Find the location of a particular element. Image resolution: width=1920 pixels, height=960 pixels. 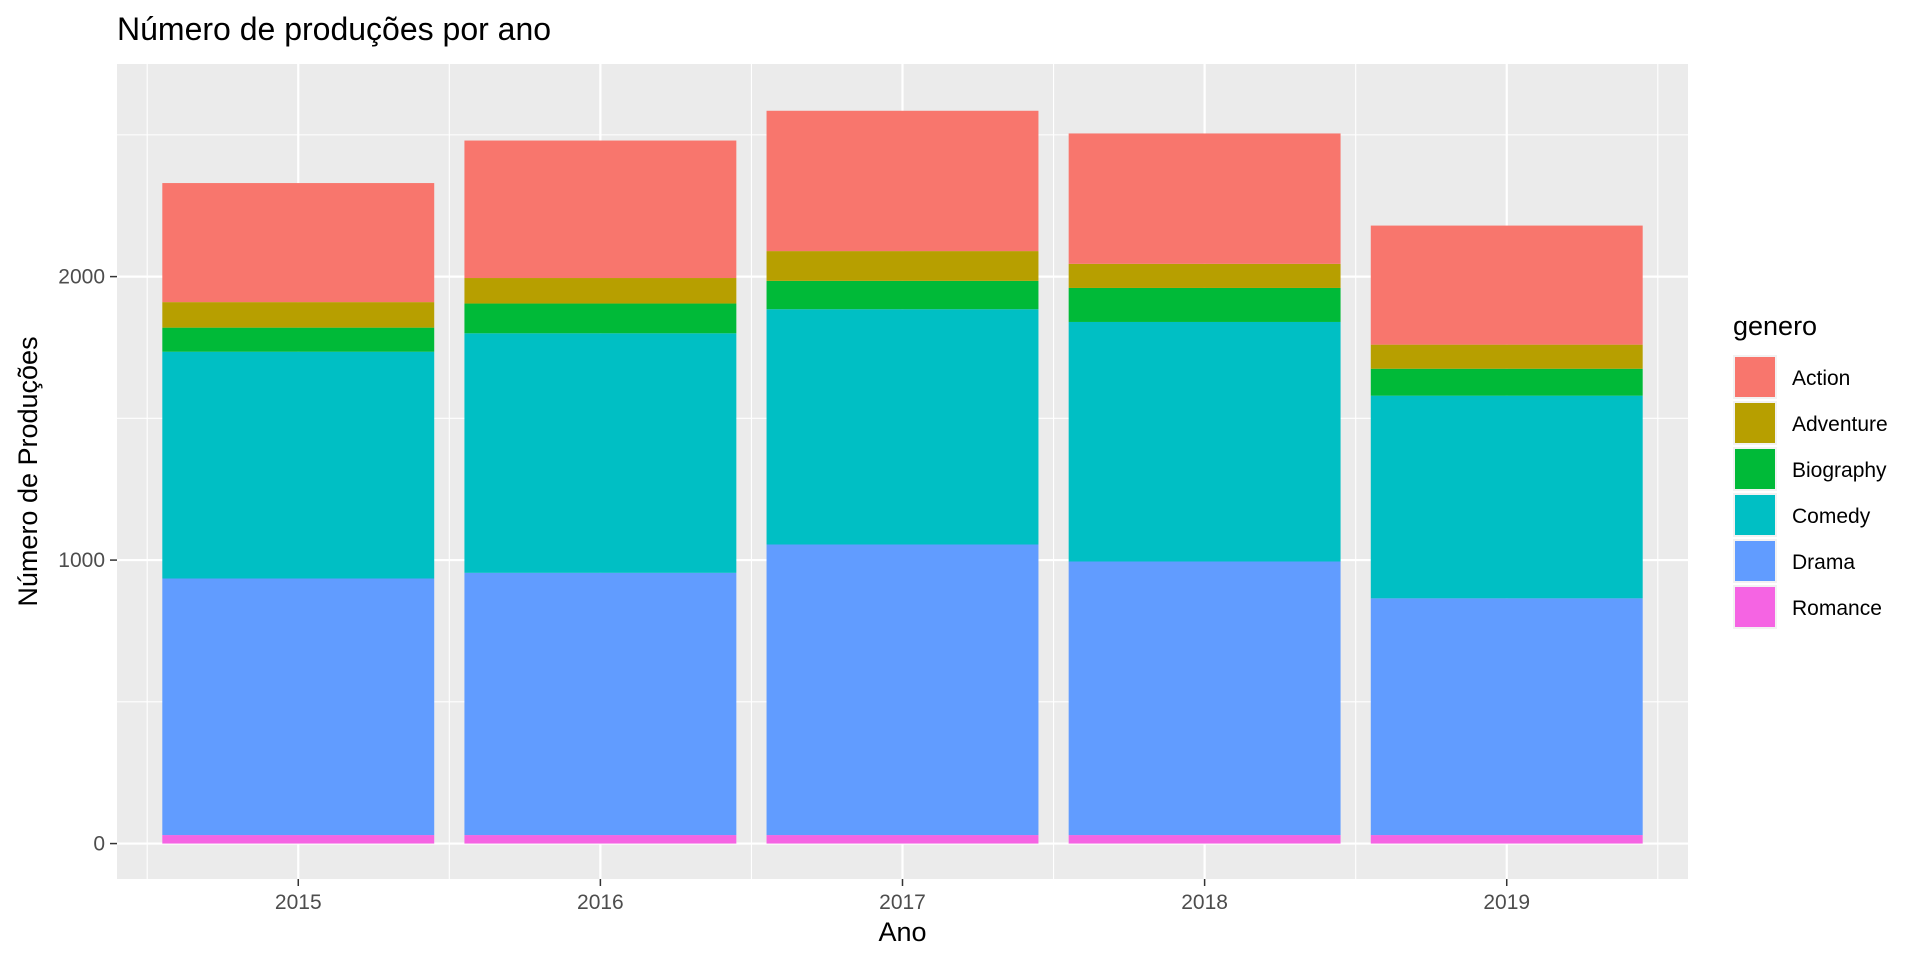

legend-label-adventure: Adventure is located at coordinates (1840, 424).